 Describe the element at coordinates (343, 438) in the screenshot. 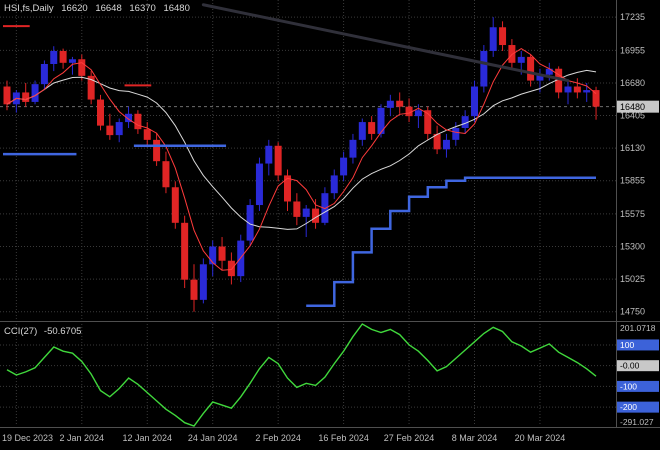

I see `date-label: 16 Feb 2024` at that location.